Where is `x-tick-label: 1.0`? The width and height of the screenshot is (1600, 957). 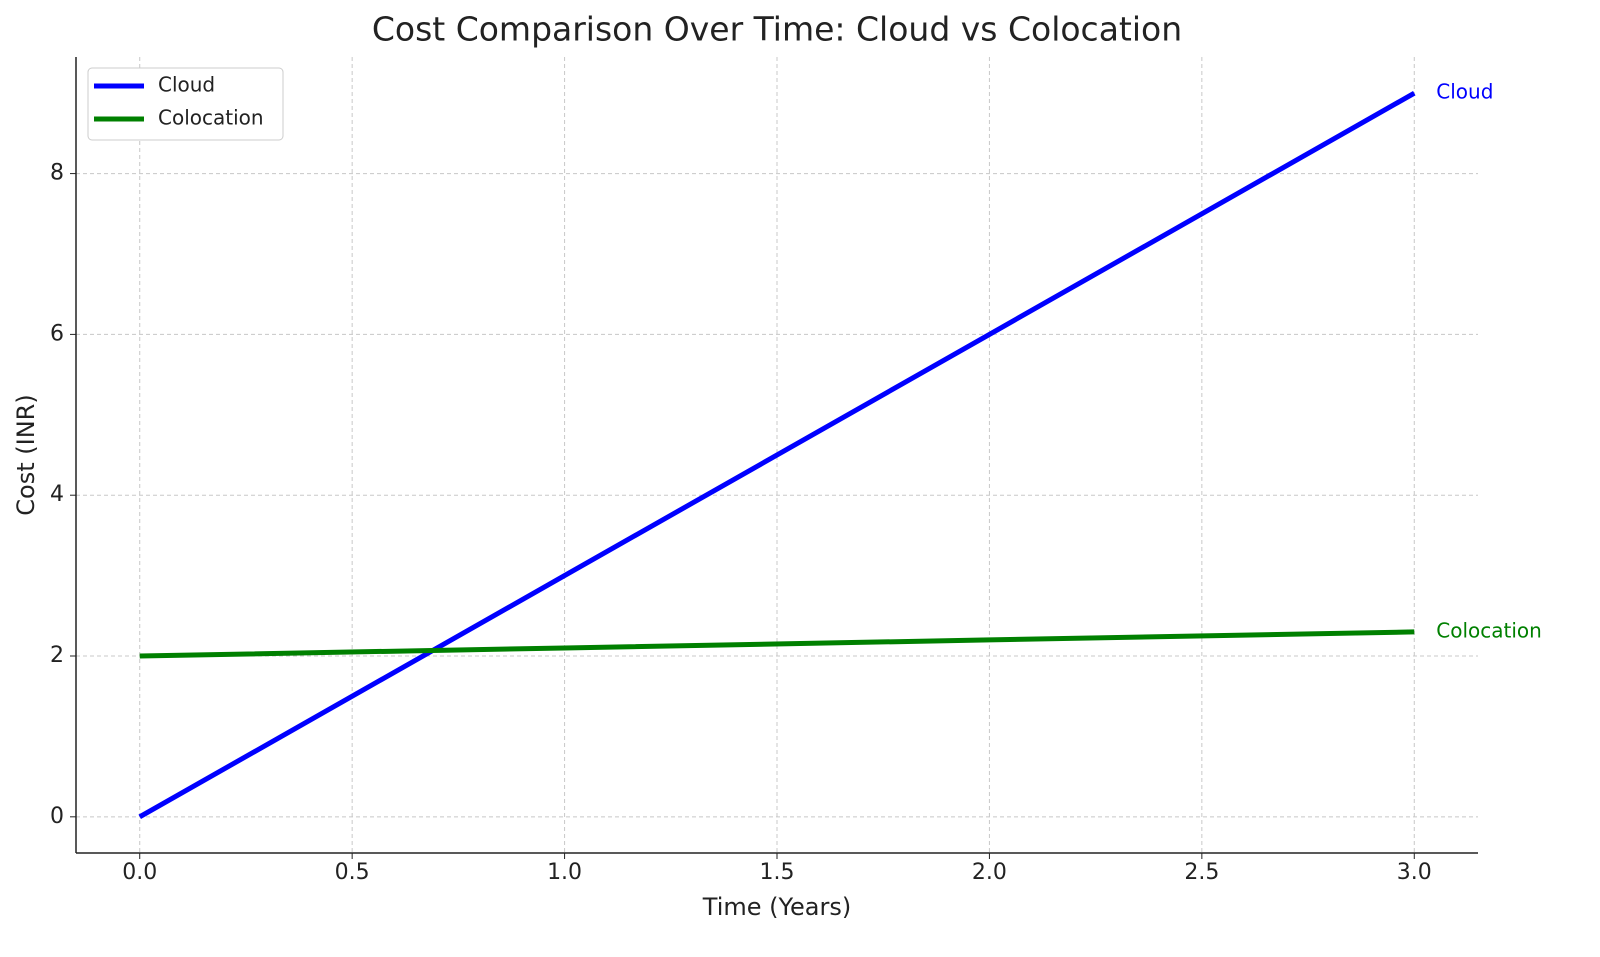 x-tick-label: 1.0 is located at coordinates (564, 872).